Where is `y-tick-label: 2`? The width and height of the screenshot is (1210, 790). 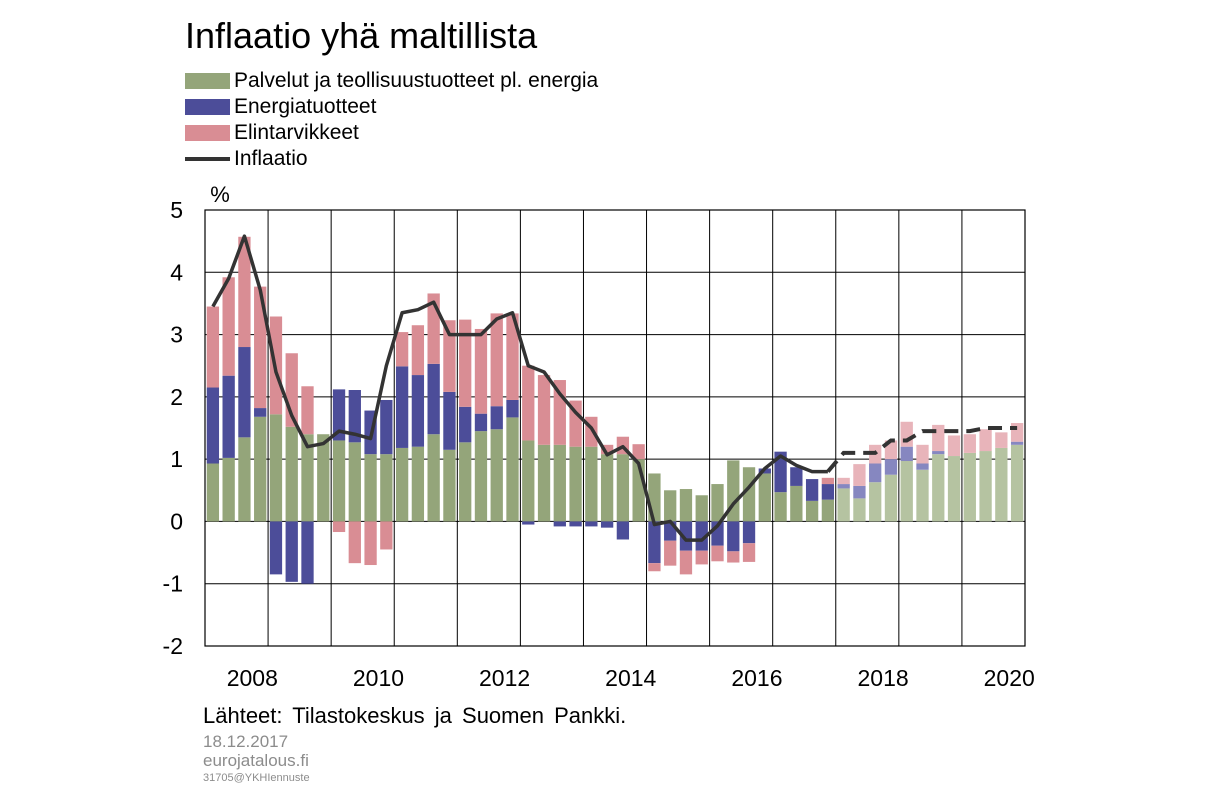 y-tick-label: 2 is located at coordinates (176, 397).